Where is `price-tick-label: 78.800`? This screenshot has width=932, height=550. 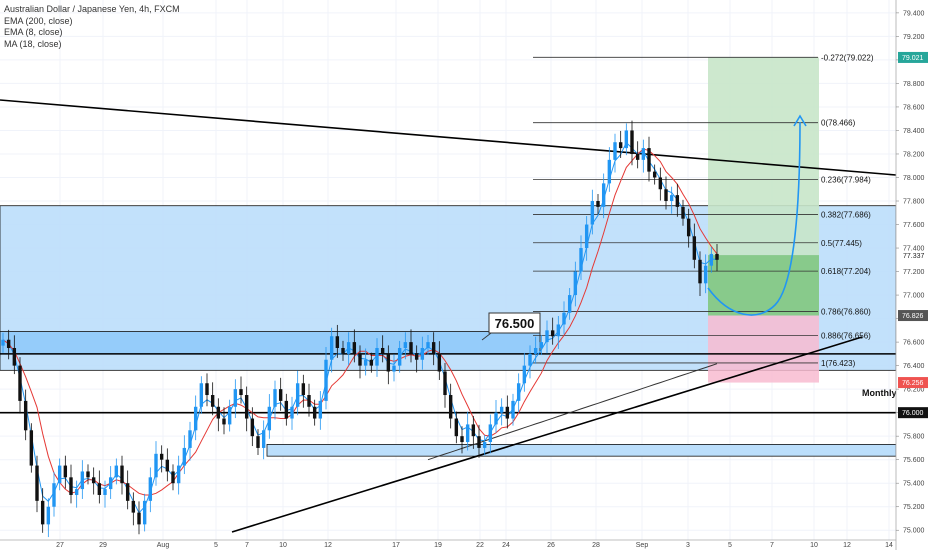
price-tick-label: 78.800 is located at coordinates (914, 84).